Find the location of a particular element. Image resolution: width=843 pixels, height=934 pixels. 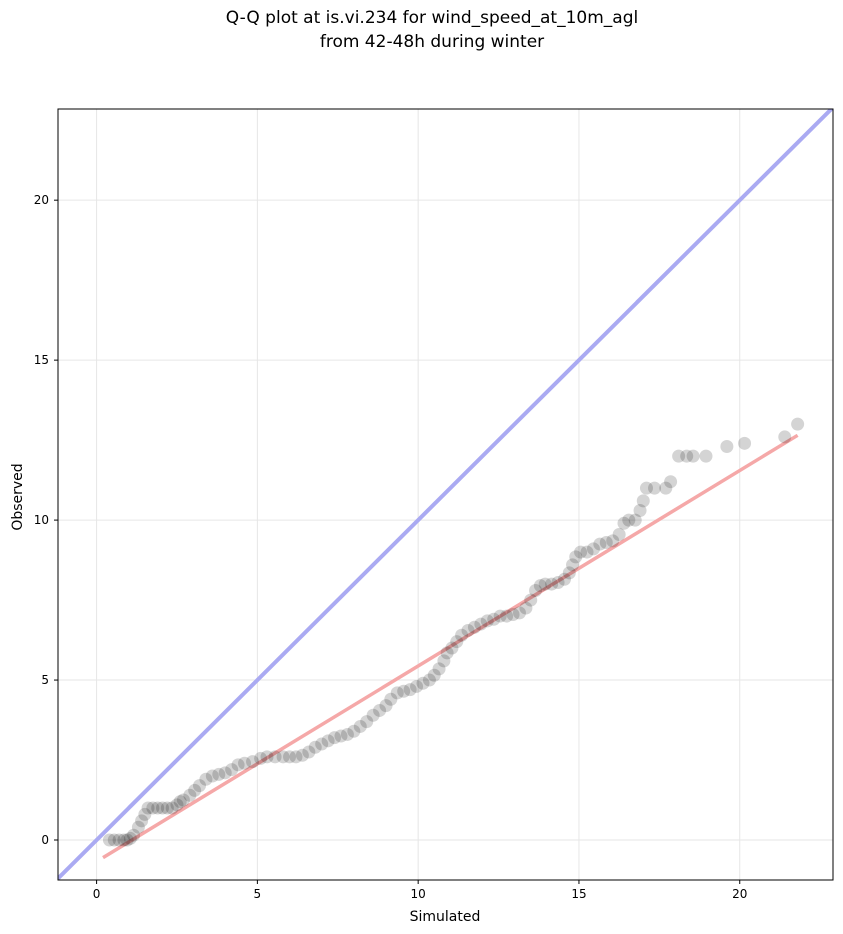

y-tick-label: 20 is located at coordinates (41, 200).